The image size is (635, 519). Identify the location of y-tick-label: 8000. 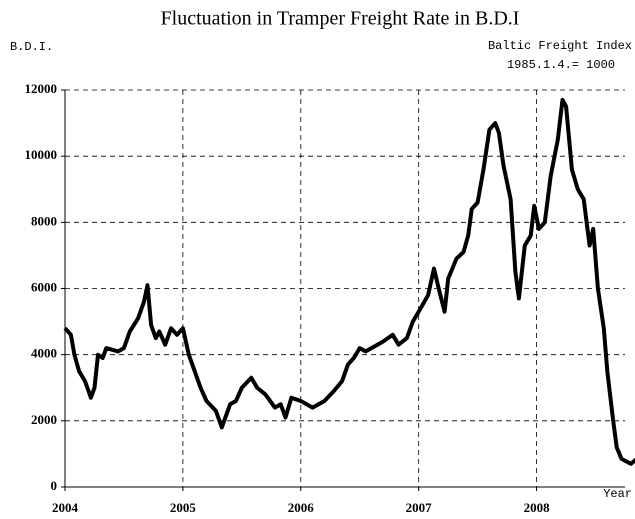
(44, 220).